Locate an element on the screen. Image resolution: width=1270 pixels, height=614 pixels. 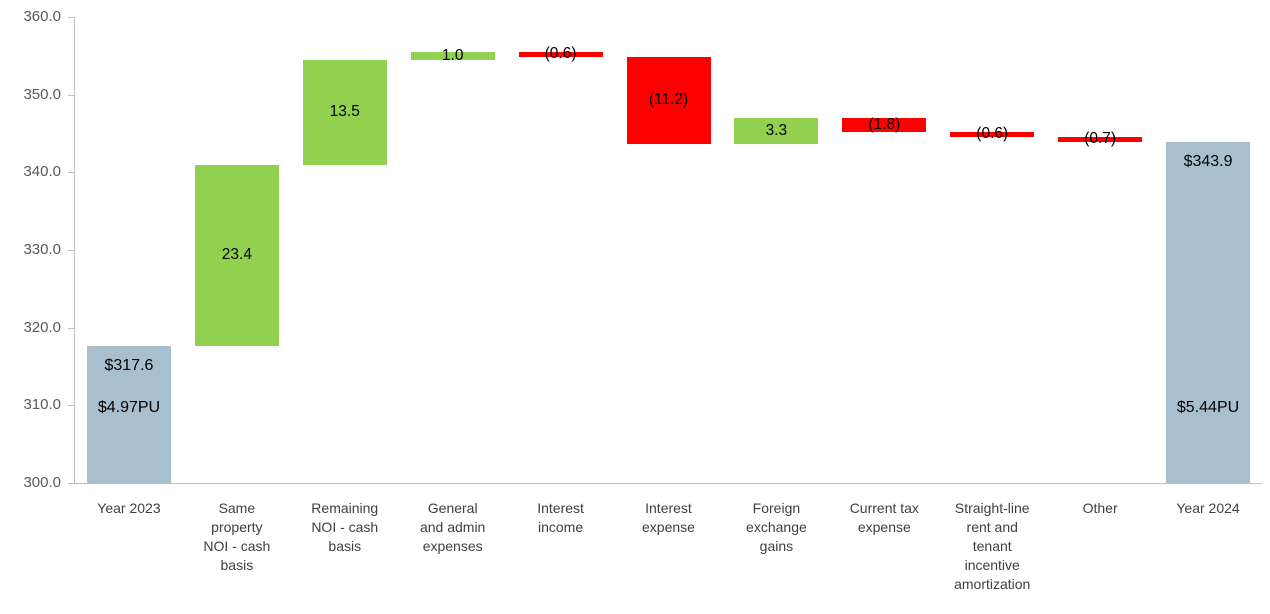
x-axis-category-remaining-noi-cash-basis: Remaining NOI - cash basis is located at coordinates (345, 527).